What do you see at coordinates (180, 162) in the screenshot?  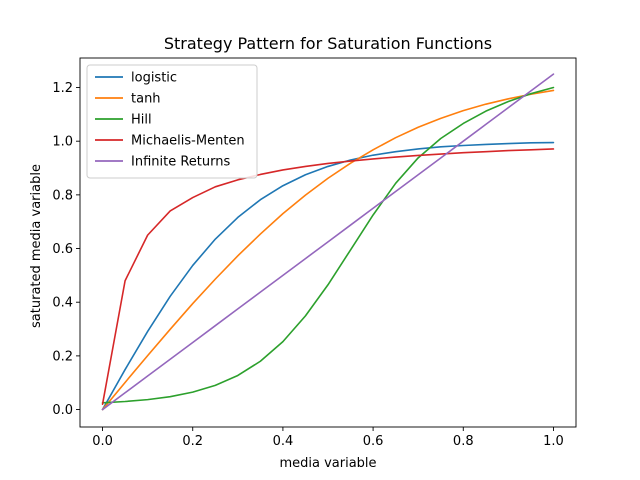 I see `legend-label-infinite-returns: Infinite Returns` at bounding box center [180, 162].